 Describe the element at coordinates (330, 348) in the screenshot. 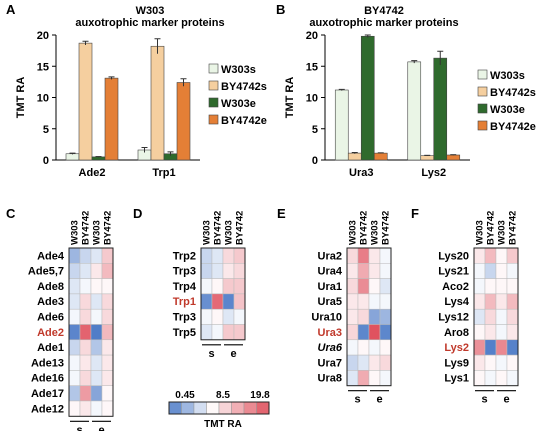

I see `row-label: Ura6` at that location.